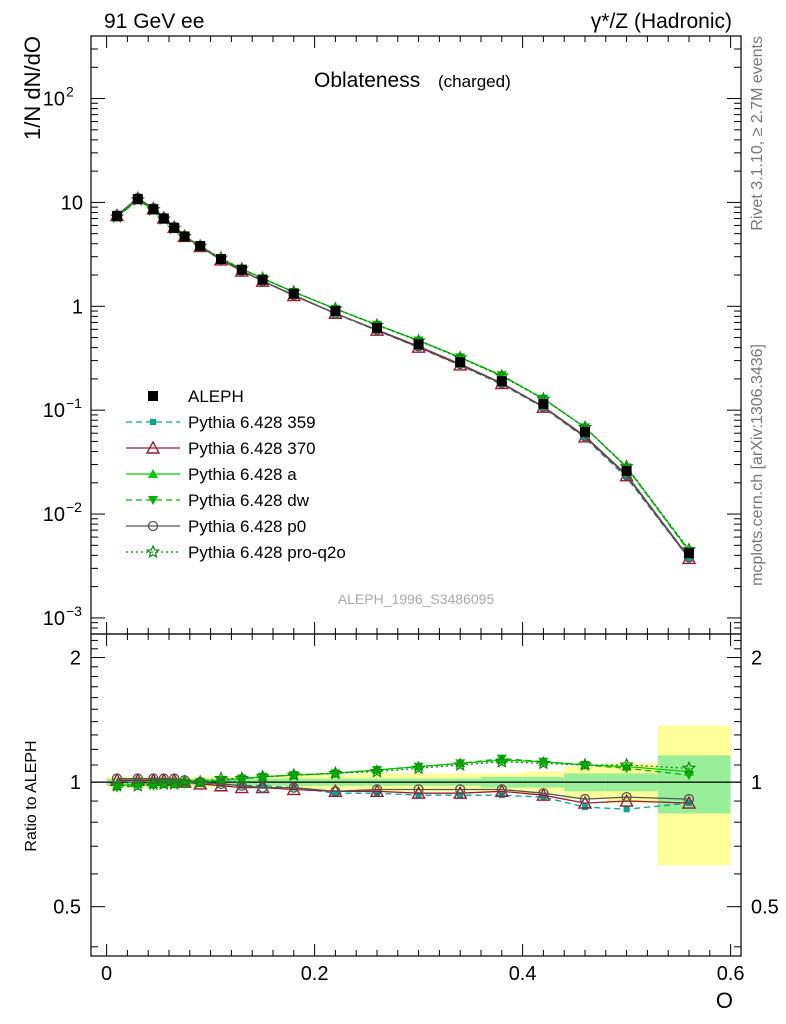 The image size is (786, 1024). Describe the element at coordinates (75, 659) in the screenshot. I see `ratio-tick-label: 2` at that location.